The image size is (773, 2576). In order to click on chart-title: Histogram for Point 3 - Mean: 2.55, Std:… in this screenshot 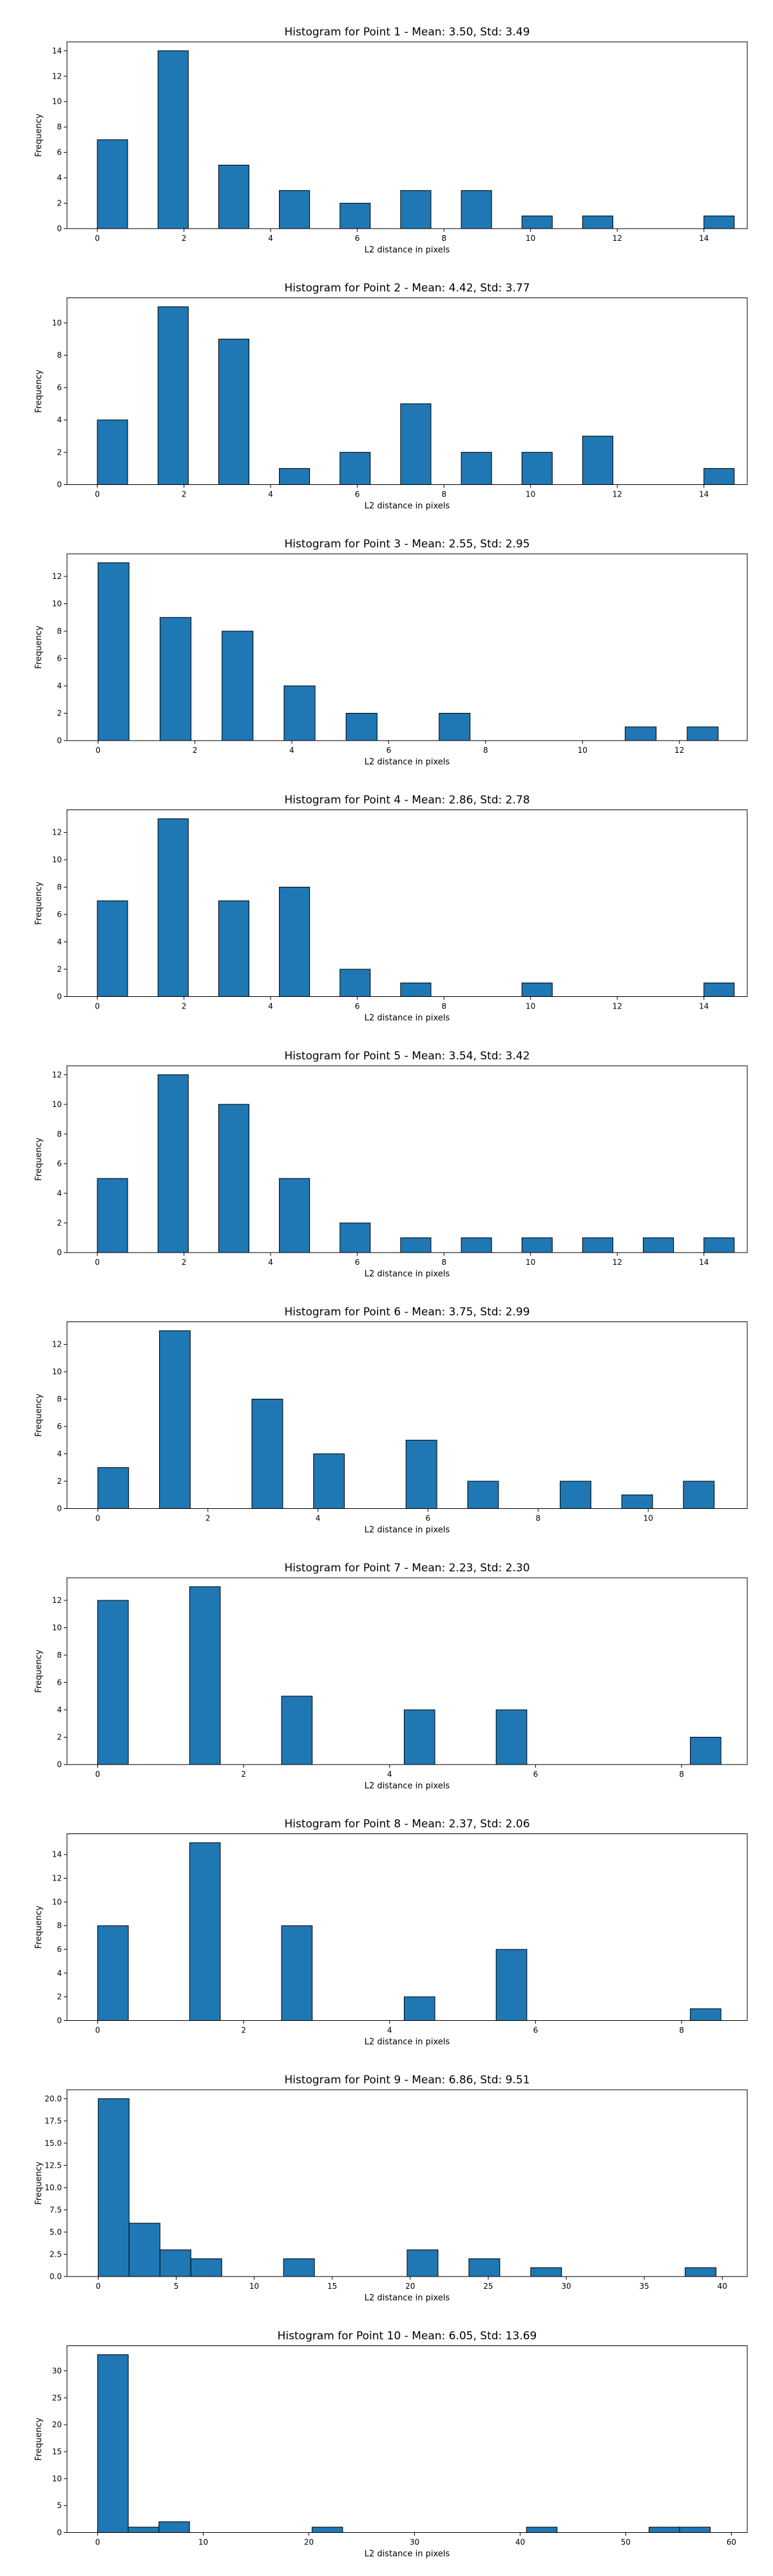, I will do `click(407, 544)`.